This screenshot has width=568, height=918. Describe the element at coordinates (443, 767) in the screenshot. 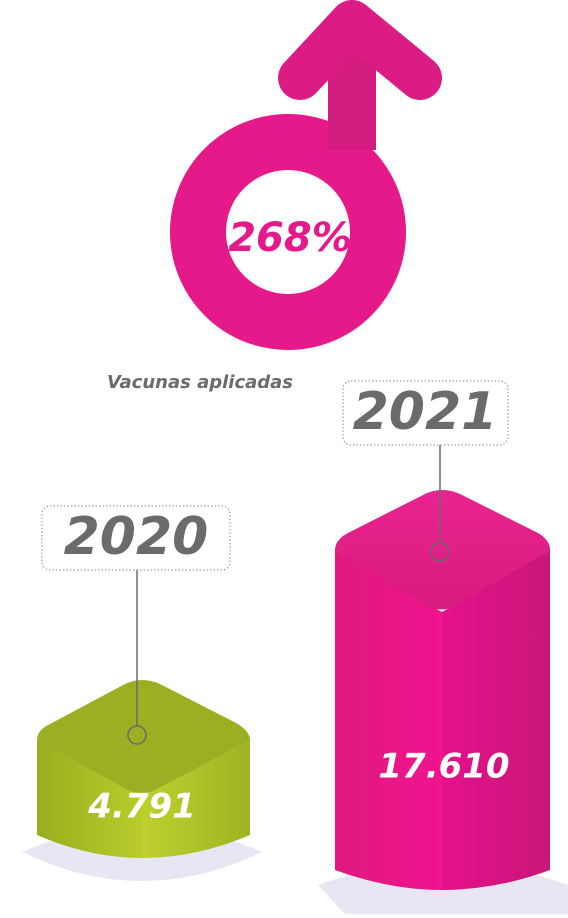

I see `value-label: 17.610` at that location.